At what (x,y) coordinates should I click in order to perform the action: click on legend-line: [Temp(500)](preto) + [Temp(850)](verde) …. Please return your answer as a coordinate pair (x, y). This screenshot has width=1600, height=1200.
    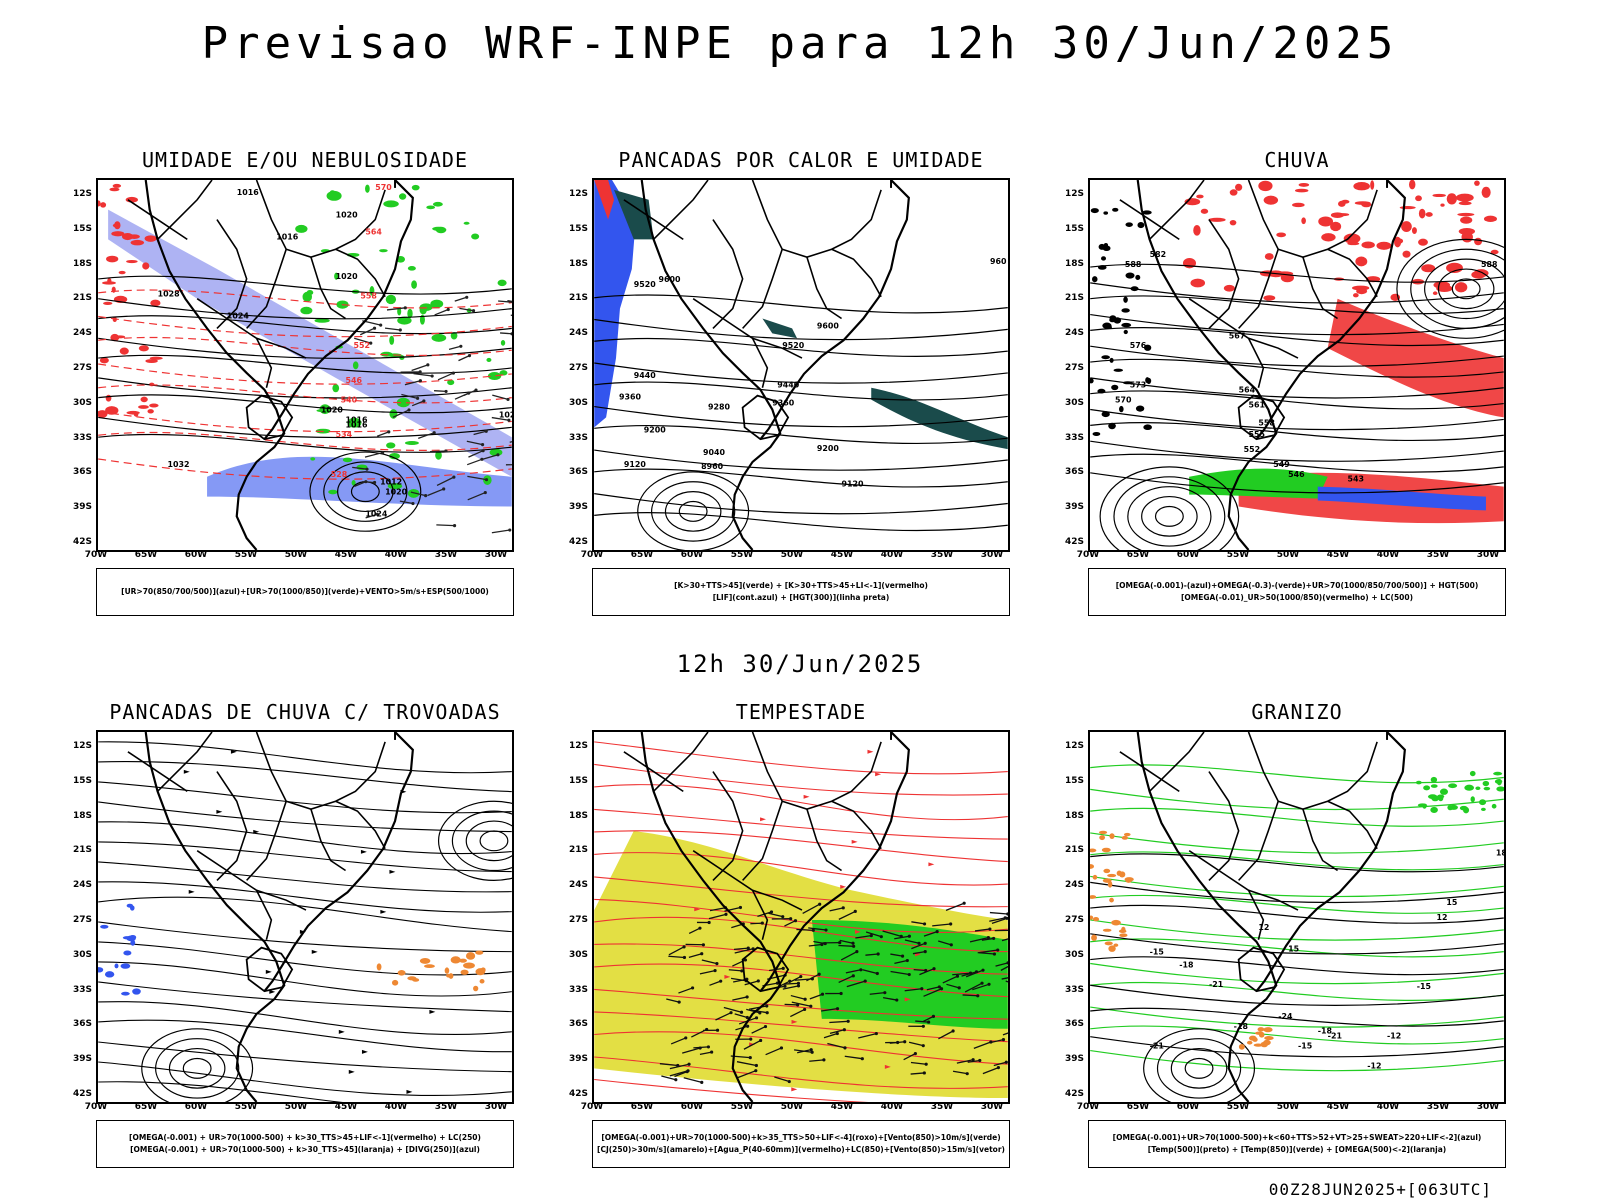
    Looking at the image, I should click on (1297, 1149).